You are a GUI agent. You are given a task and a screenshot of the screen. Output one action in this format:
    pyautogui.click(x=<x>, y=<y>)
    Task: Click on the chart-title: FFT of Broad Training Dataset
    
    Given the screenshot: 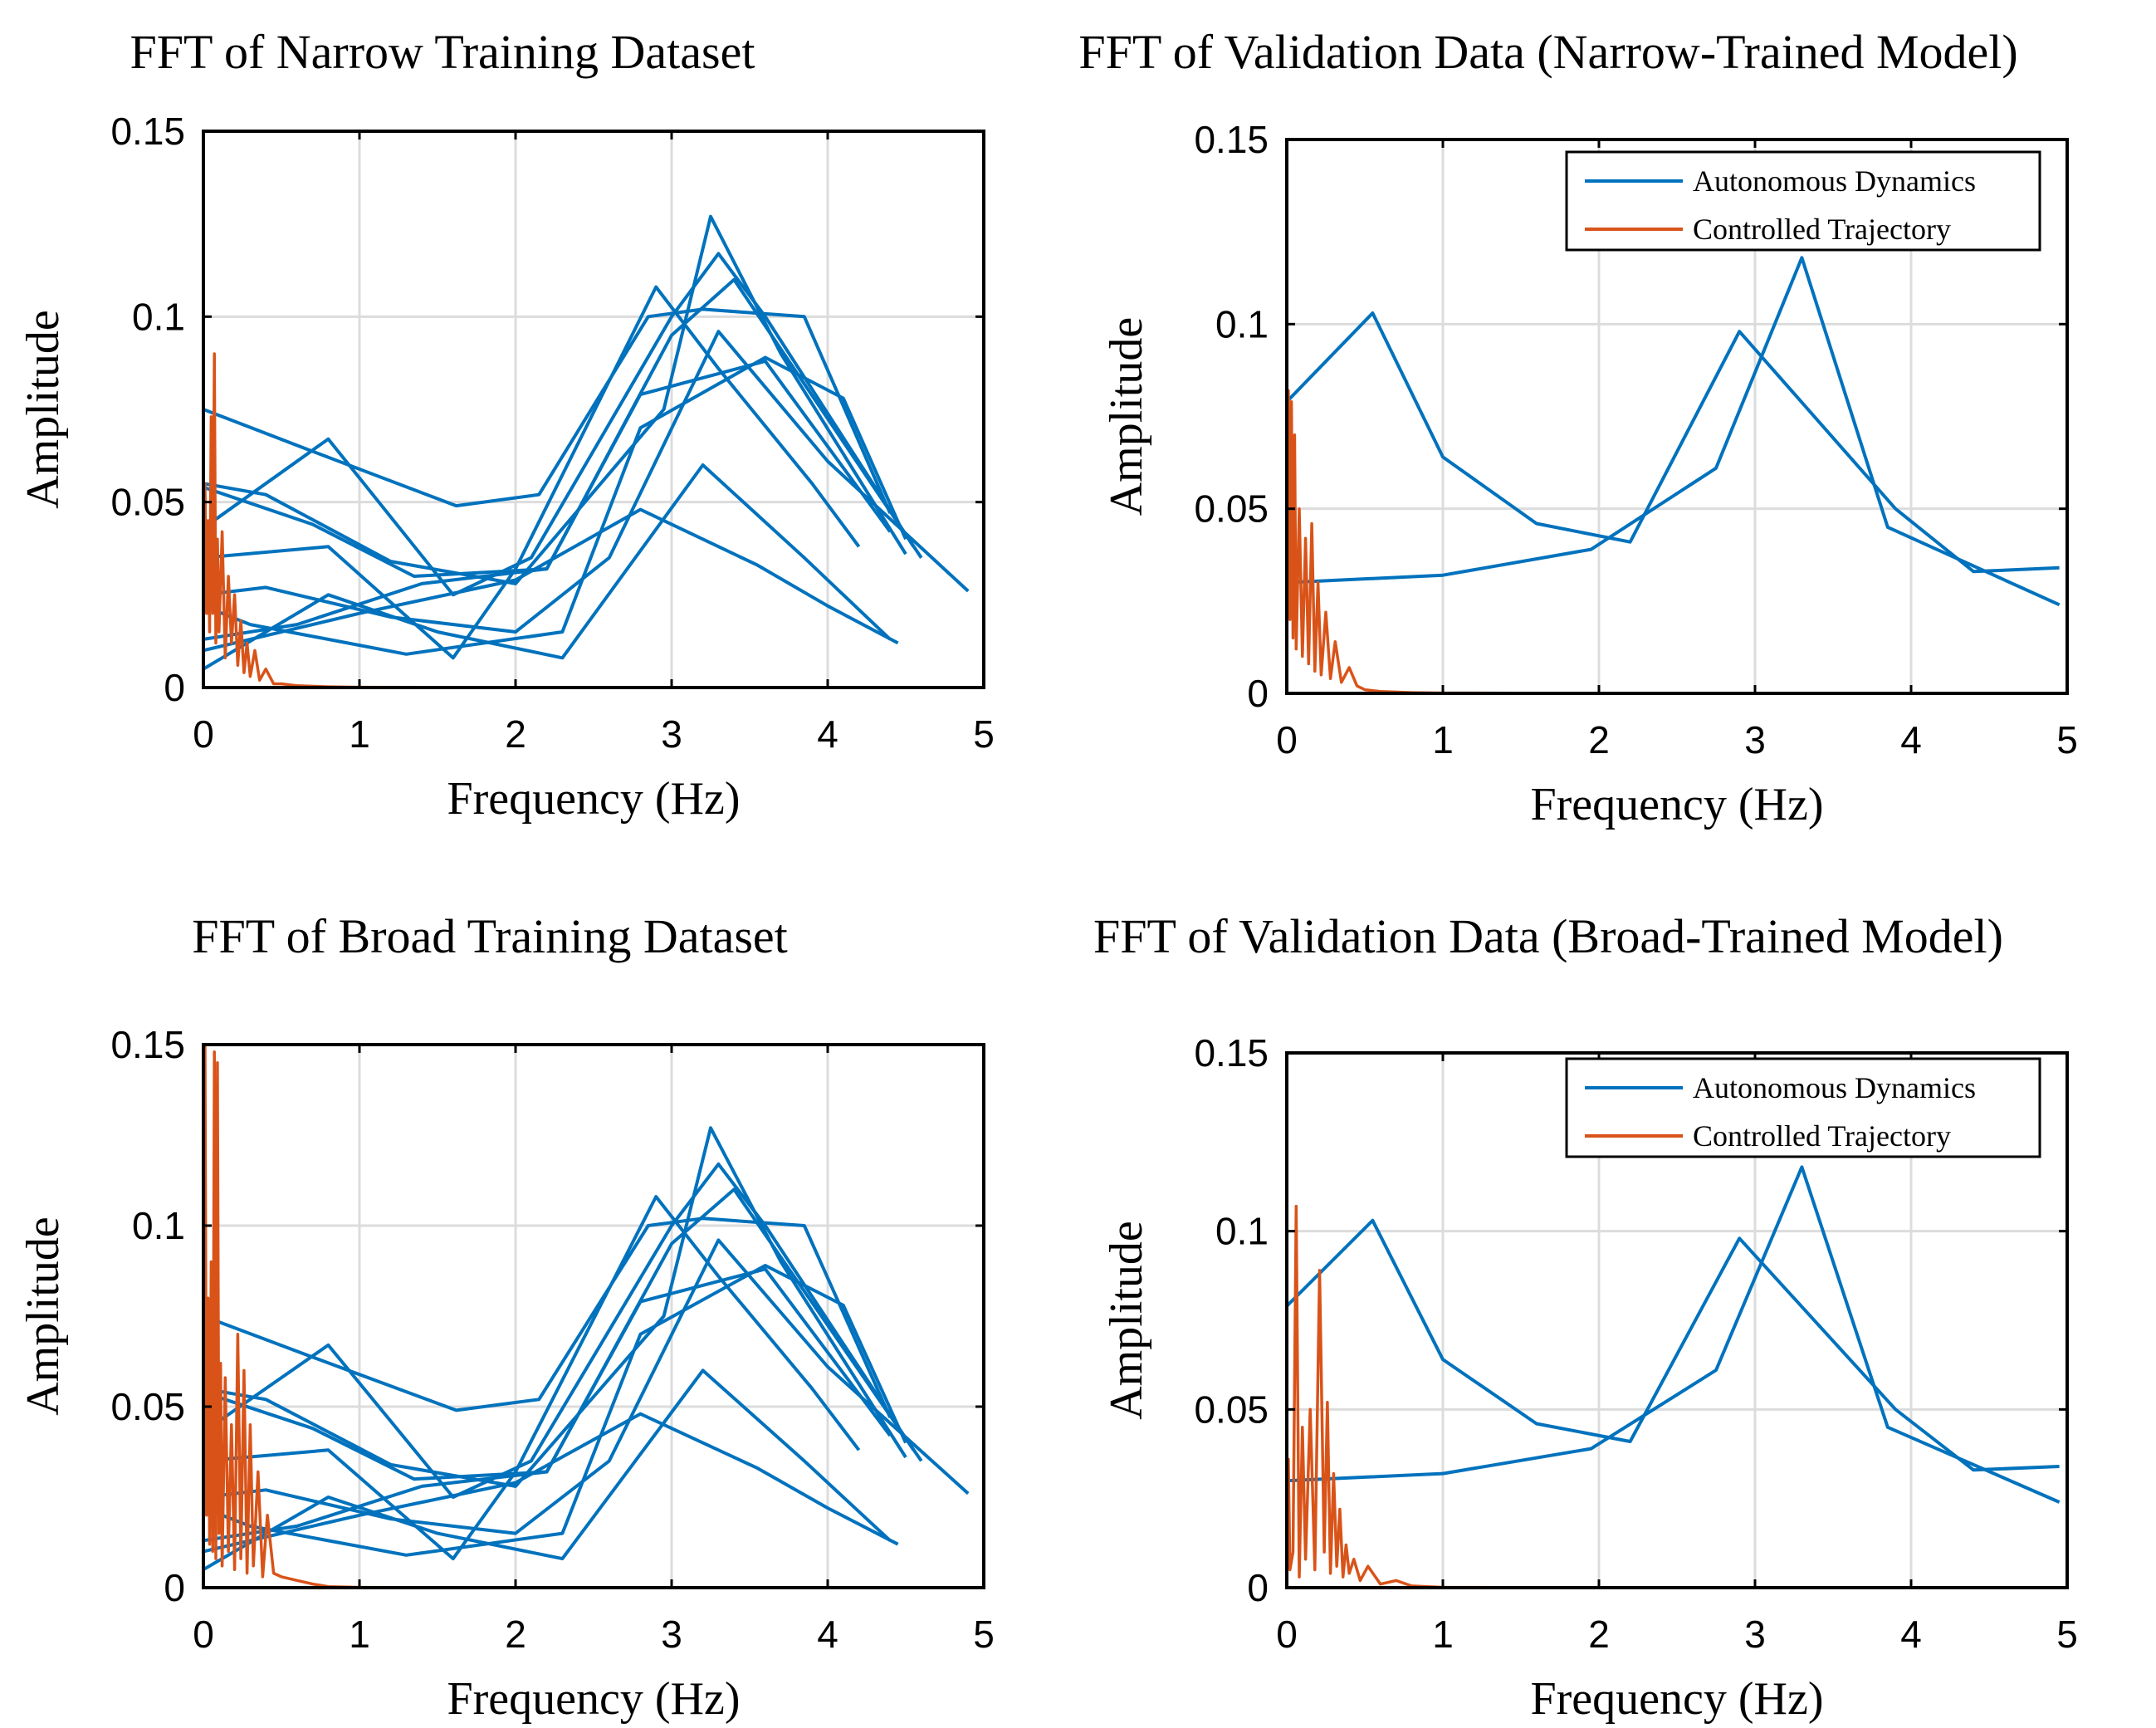 What is the action you would take?
    pyautogui.click(x=490, y=936)
    